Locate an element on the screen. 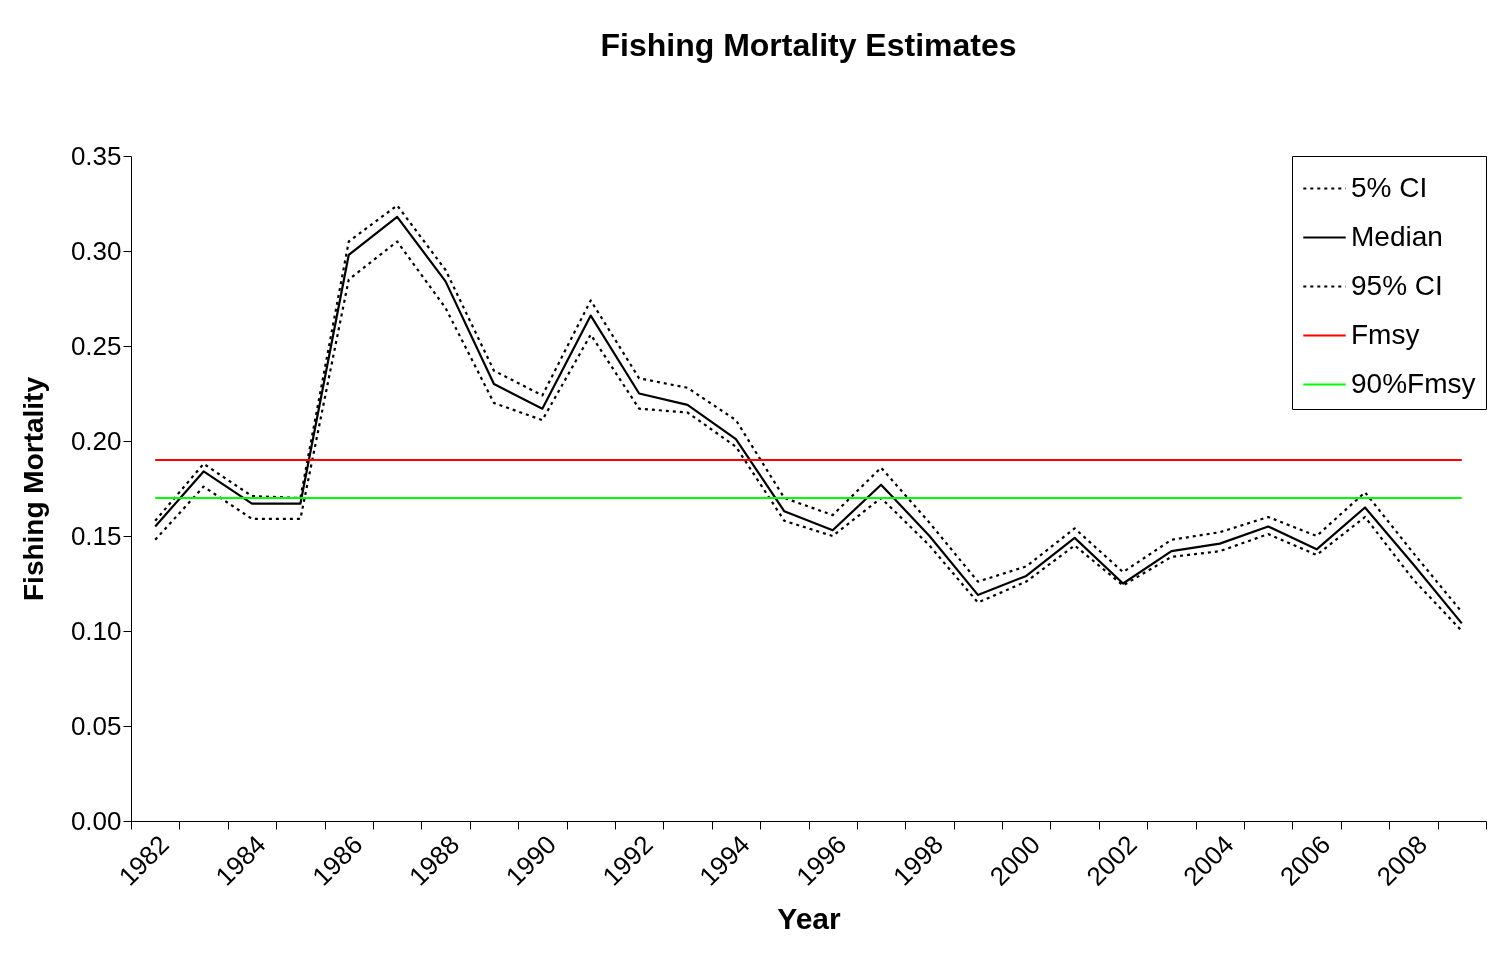  chart-title: Fishing Mortality Estimates is located at coordinates (808, 45).